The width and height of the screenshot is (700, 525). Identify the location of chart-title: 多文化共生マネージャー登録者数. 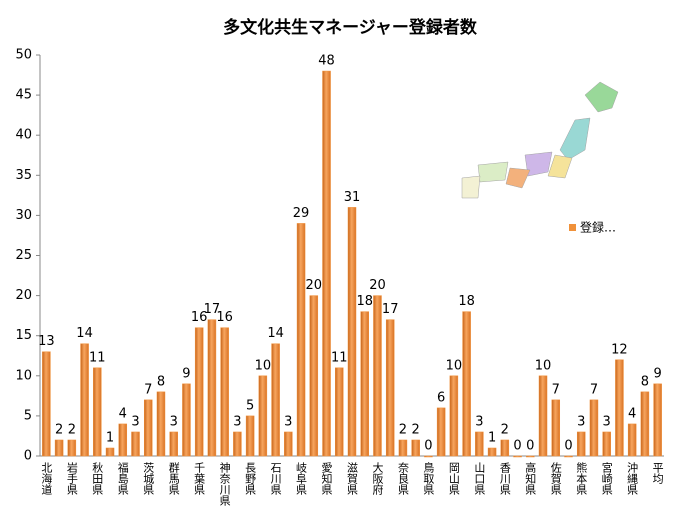
(350, 27).